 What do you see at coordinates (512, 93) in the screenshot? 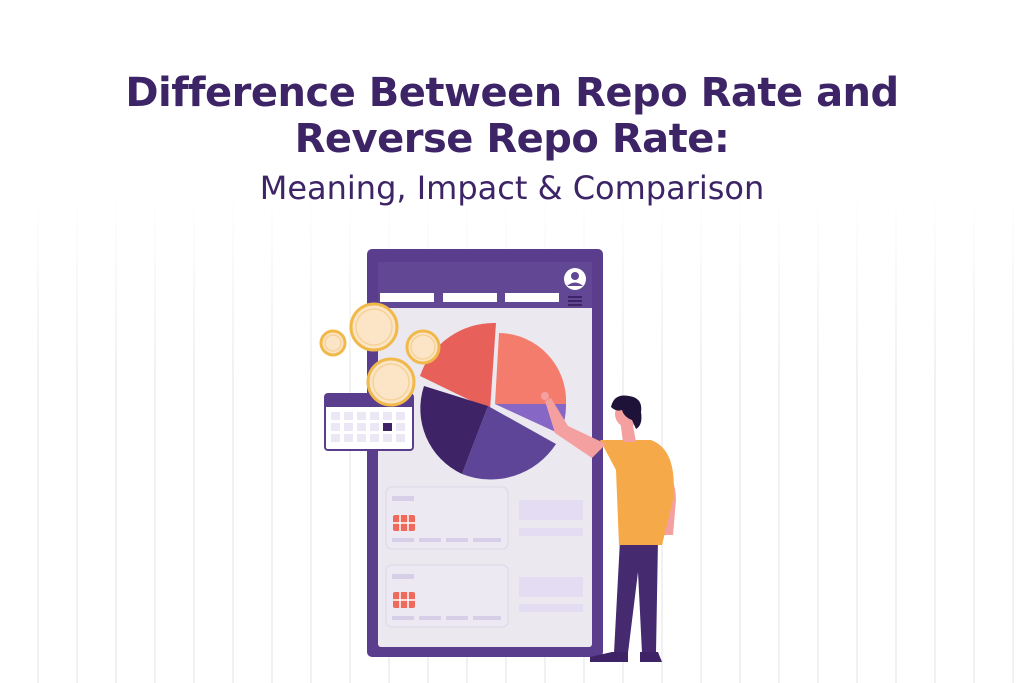
I see `page-title-line-1: Difference Between Repo Rate and` at bounding box center [512, 93].